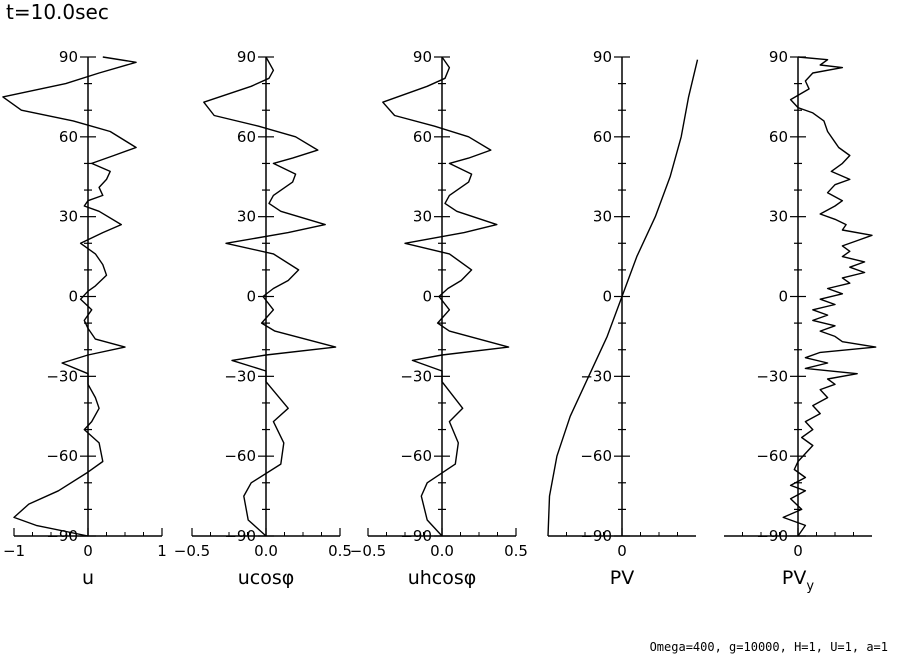  I want to click on x-tick-label: 1, so click(162, 551).